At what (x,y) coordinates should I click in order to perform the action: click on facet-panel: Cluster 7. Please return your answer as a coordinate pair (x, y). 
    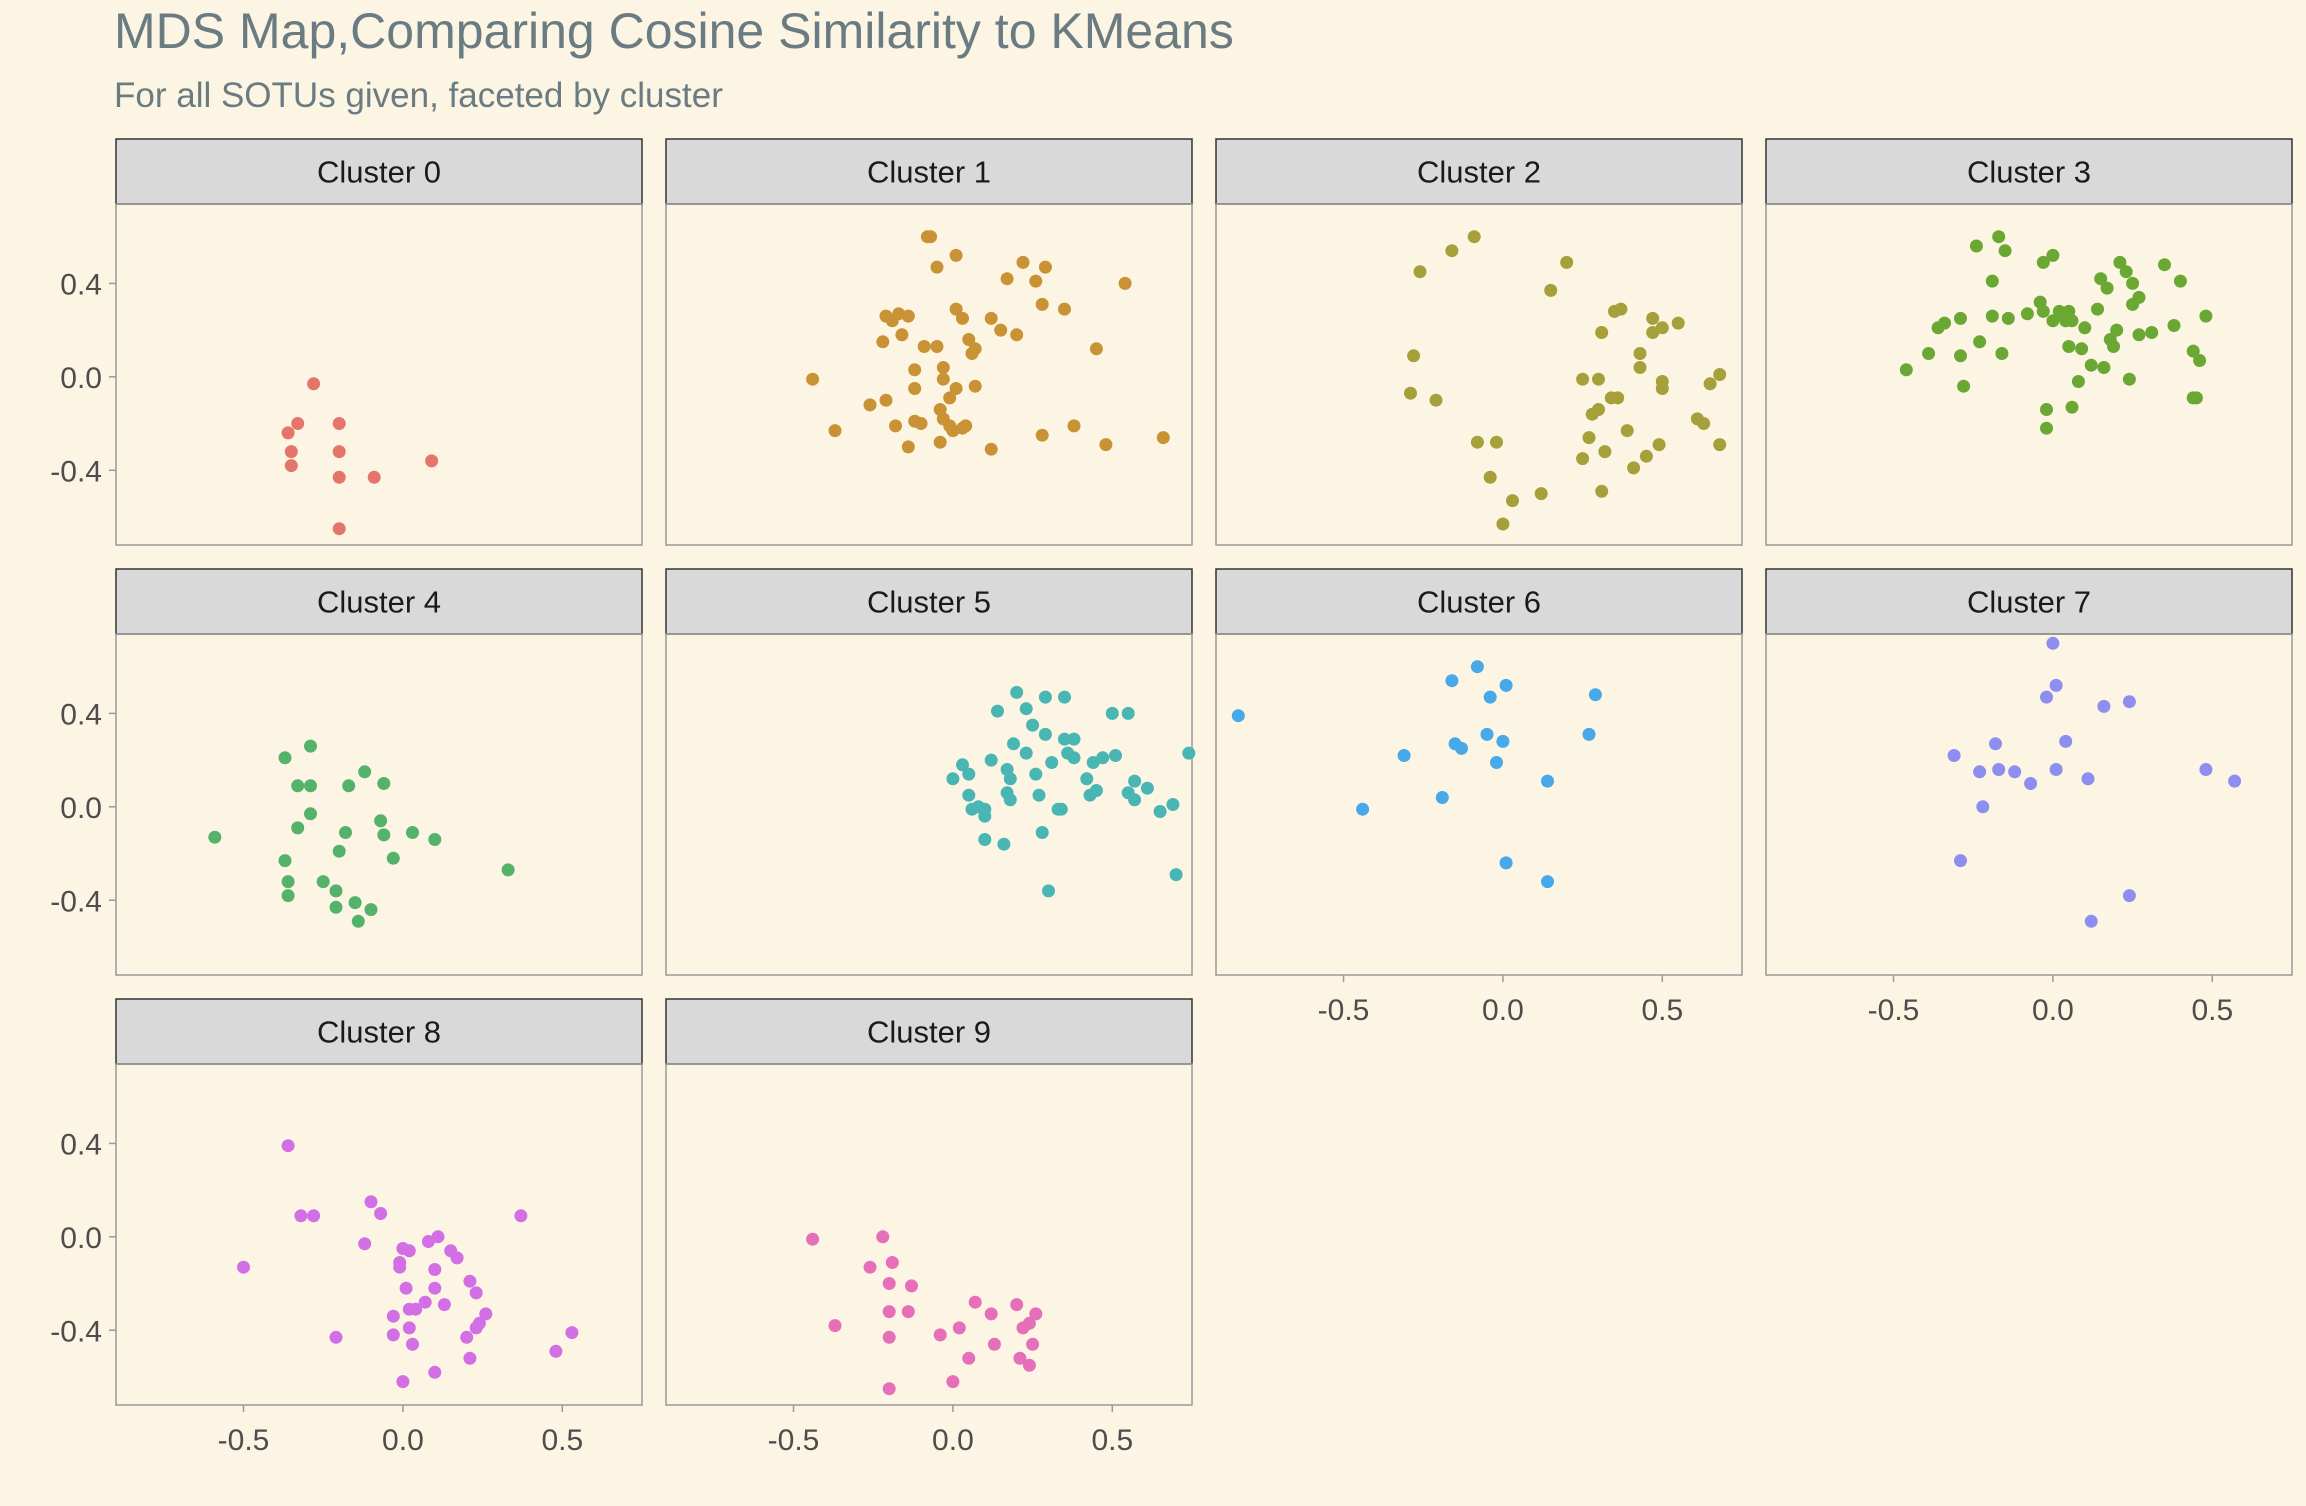
    Looking at the image, I should click on (2029, 772).